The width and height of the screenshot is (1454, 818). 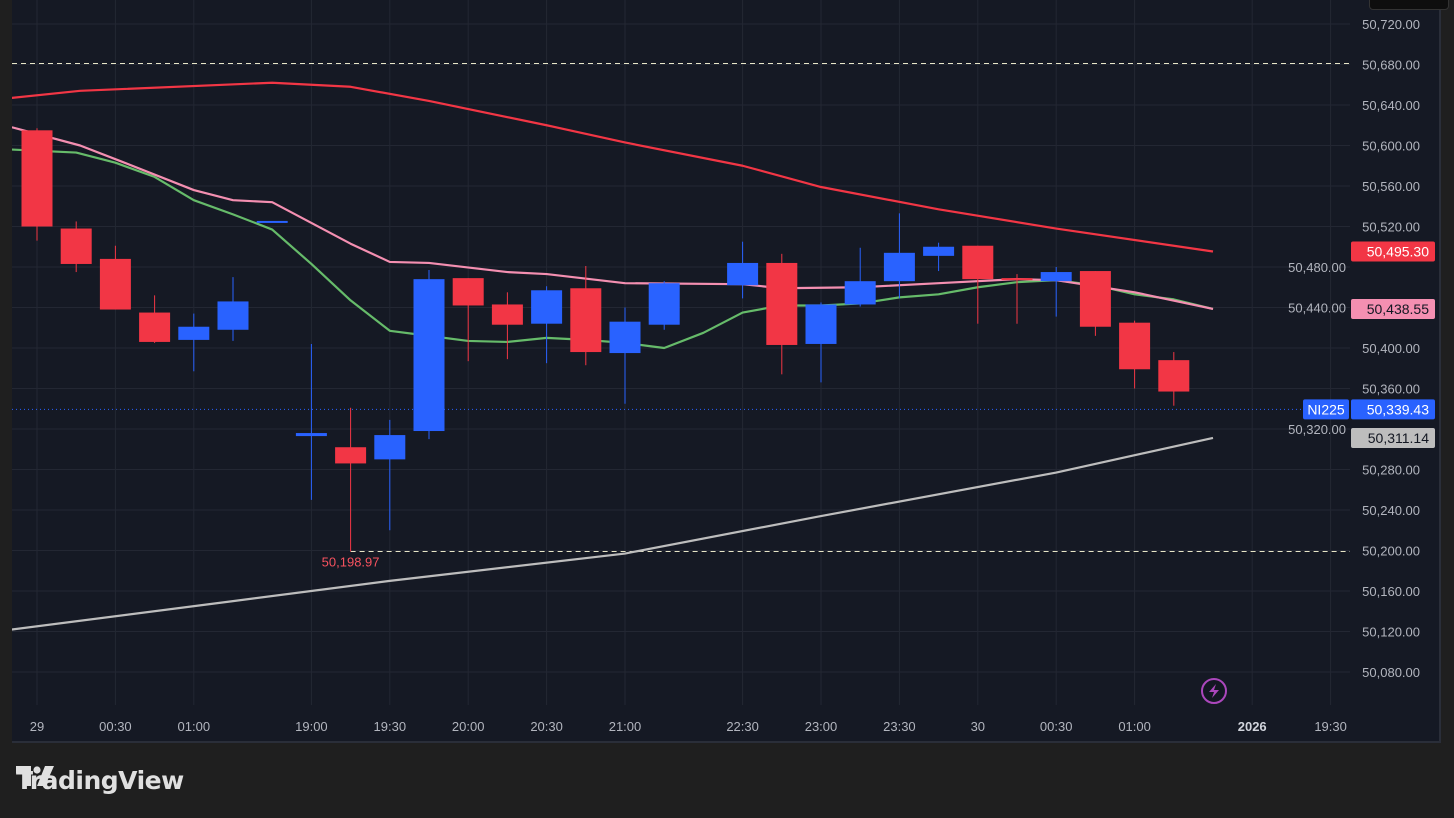 What do you see at coordinates (1391, 672) in the screenshot?
I see `y-tick-label: 50,080.00` at bounding box center [1391, 672].